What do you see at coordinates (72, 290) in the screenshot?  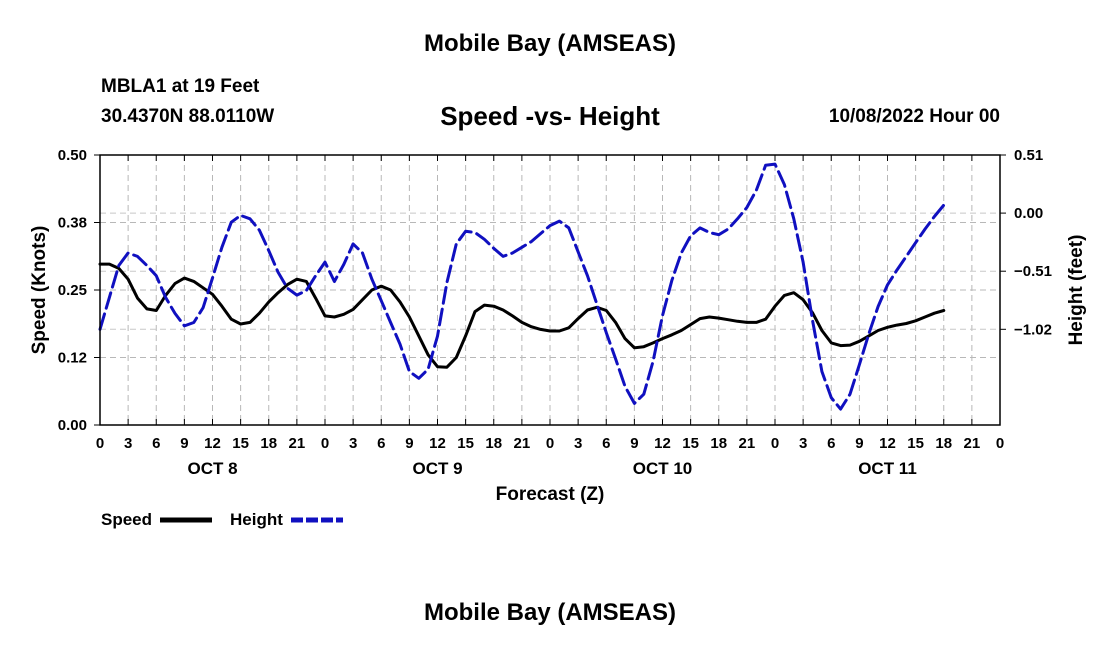 I see `y-left-tick-label: 0.25` at bounding box center [72, 290].